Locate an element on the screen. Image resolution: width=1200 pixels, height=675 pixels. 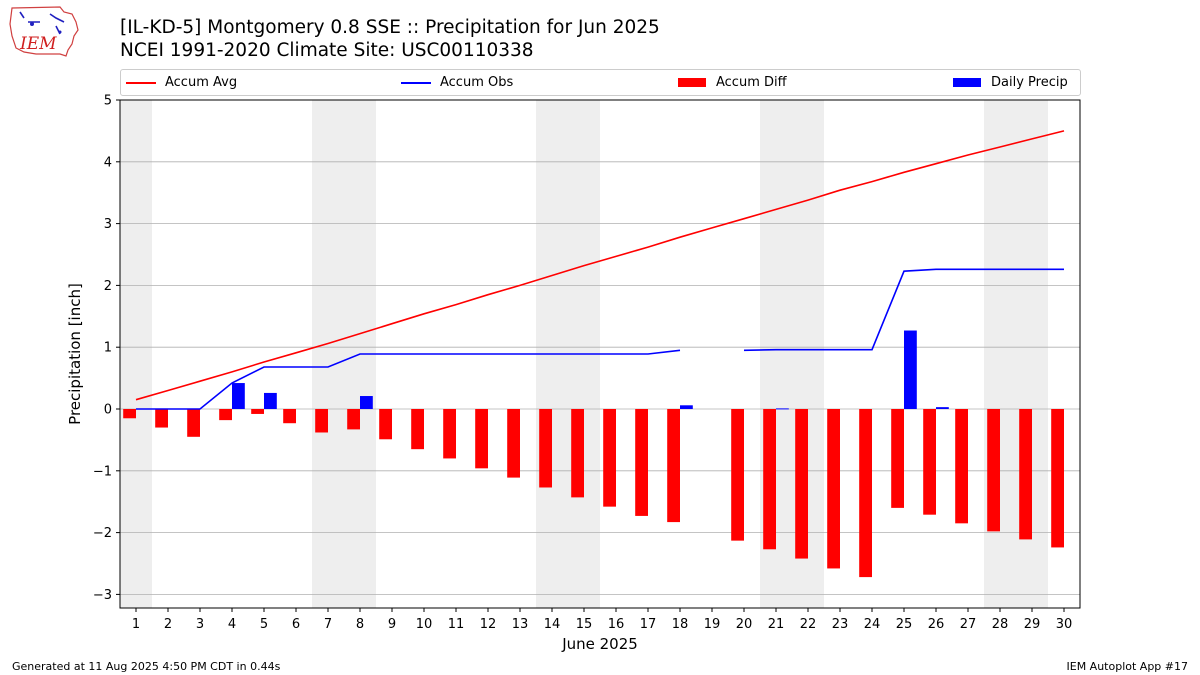
legend-label-accum-obs: Accum Obs is located at coordinates (477, 82).